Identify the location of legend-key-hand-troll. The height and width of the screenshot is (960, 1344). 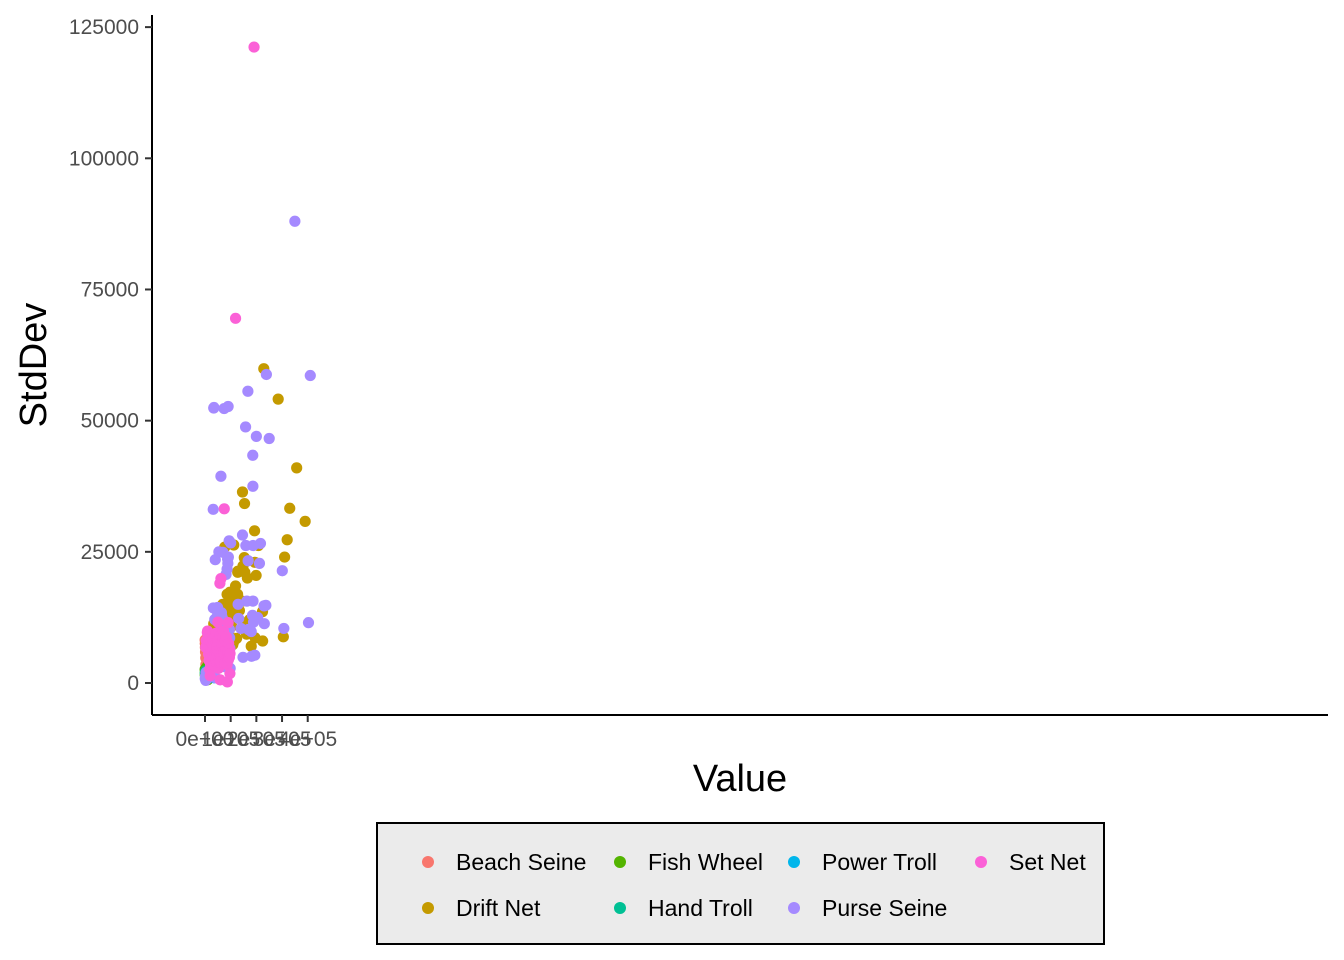
(620, 908).